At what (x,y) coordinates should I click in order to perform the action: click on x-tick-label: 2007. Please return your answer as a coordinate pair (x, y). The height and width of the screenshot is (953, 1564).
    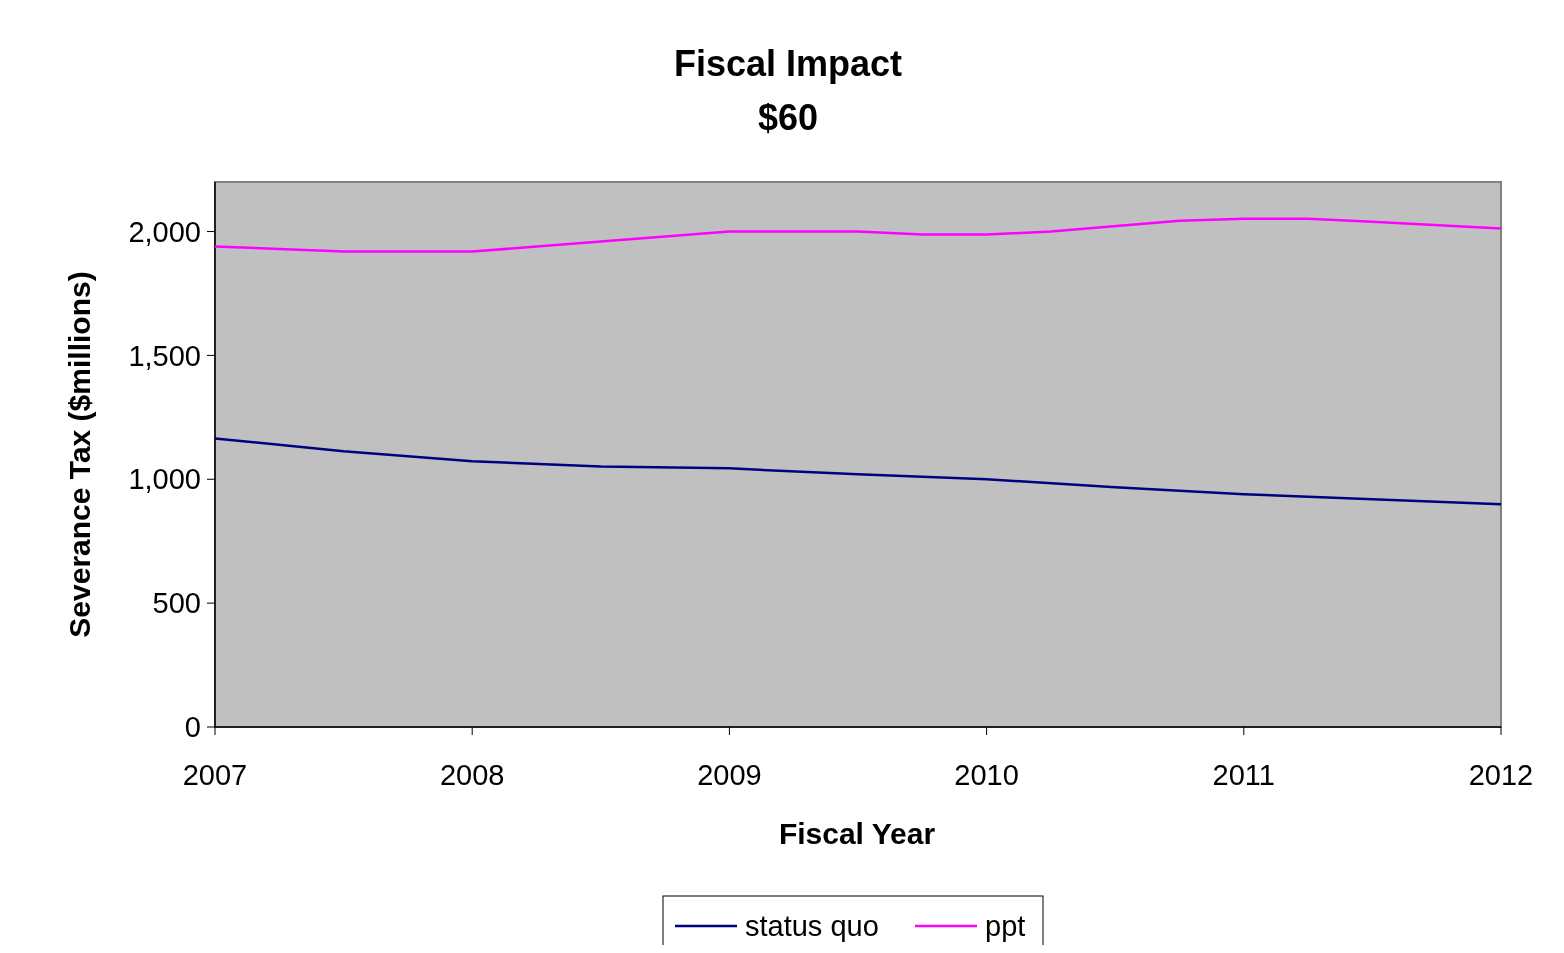
    Looking at the image, I should click on (215, 775).